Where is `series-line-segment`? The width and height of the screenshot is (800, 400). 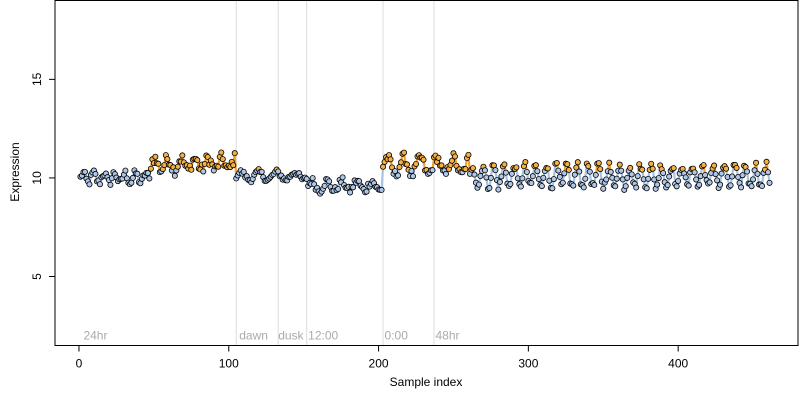 series-line-segment is located at coordinates (382, 178).